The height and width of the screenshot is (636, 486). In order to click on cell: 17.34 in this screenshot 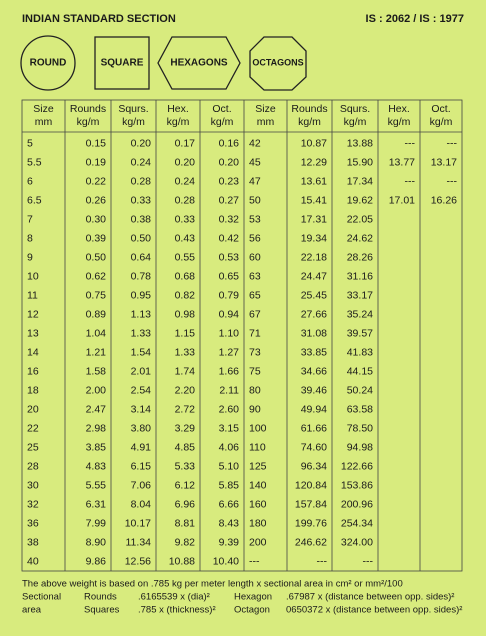, I will do `click(360, 181)`.